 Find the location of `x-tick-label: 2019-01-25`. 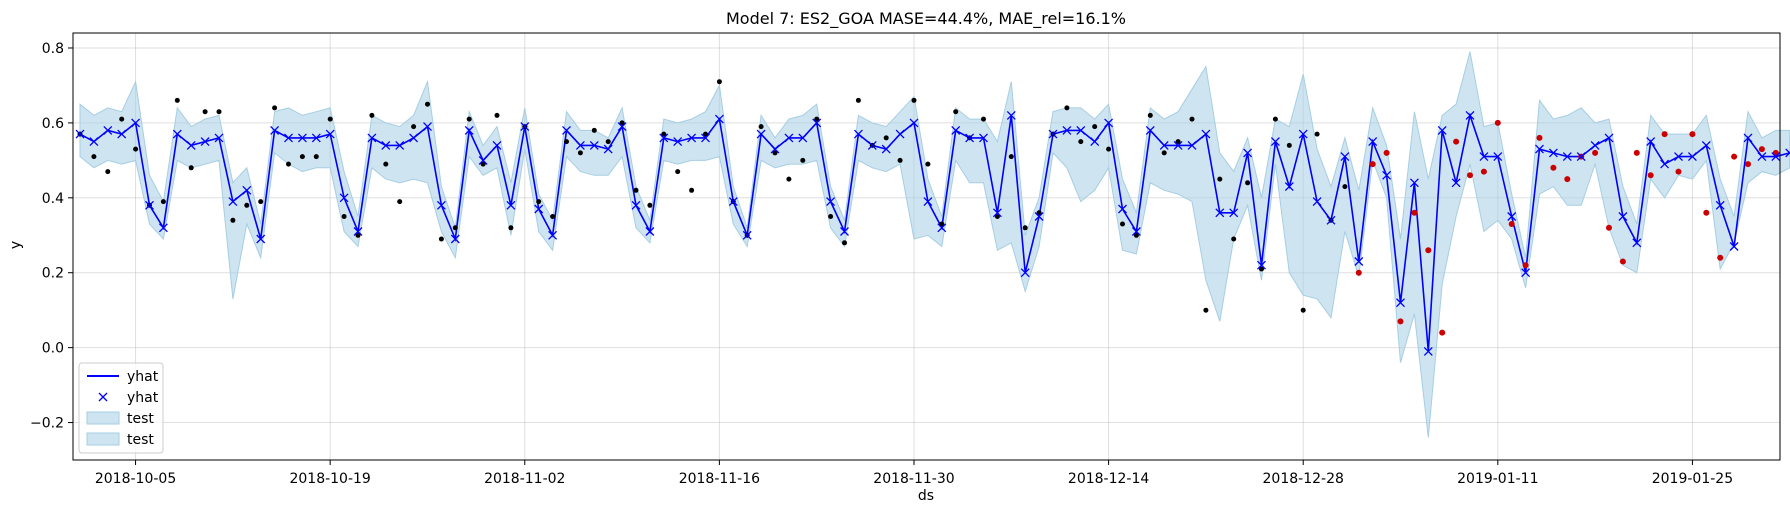

x-tick-label: 2019-01-25 is located at coordinates (1692, 479).